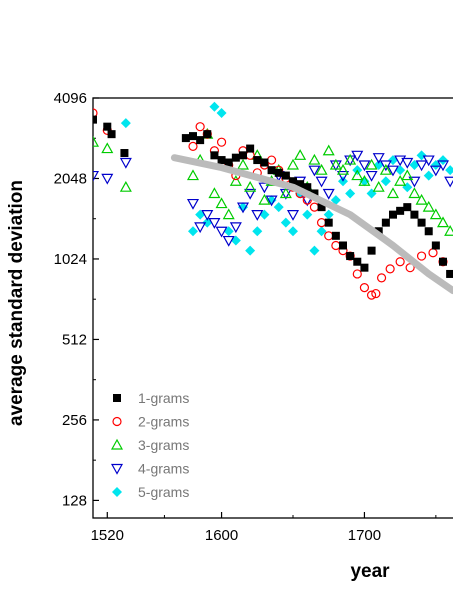  Describe the element at coordinates (163, 422) in the screenshot. I see `legend-label-2-grams: 2-grams` at that location.